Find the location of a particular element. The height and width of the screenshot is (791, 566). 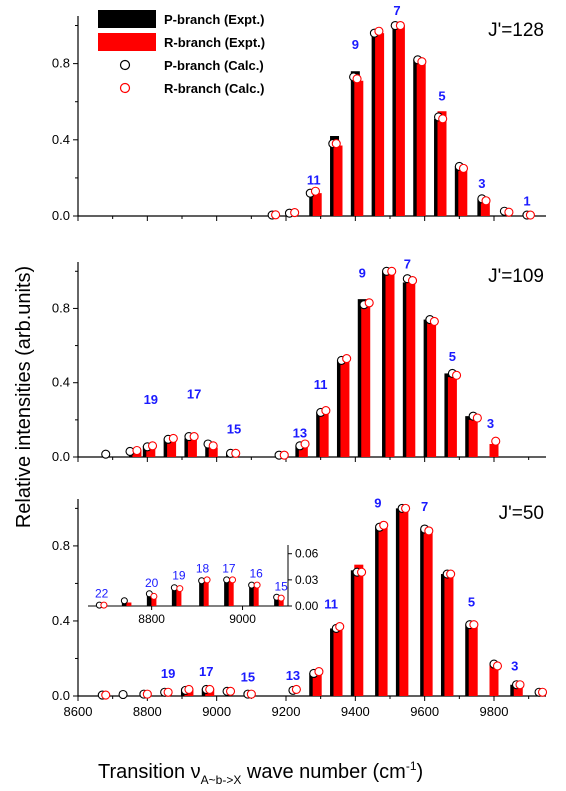

y-tick-label: 0.0 is located at coordinates (61, 215).